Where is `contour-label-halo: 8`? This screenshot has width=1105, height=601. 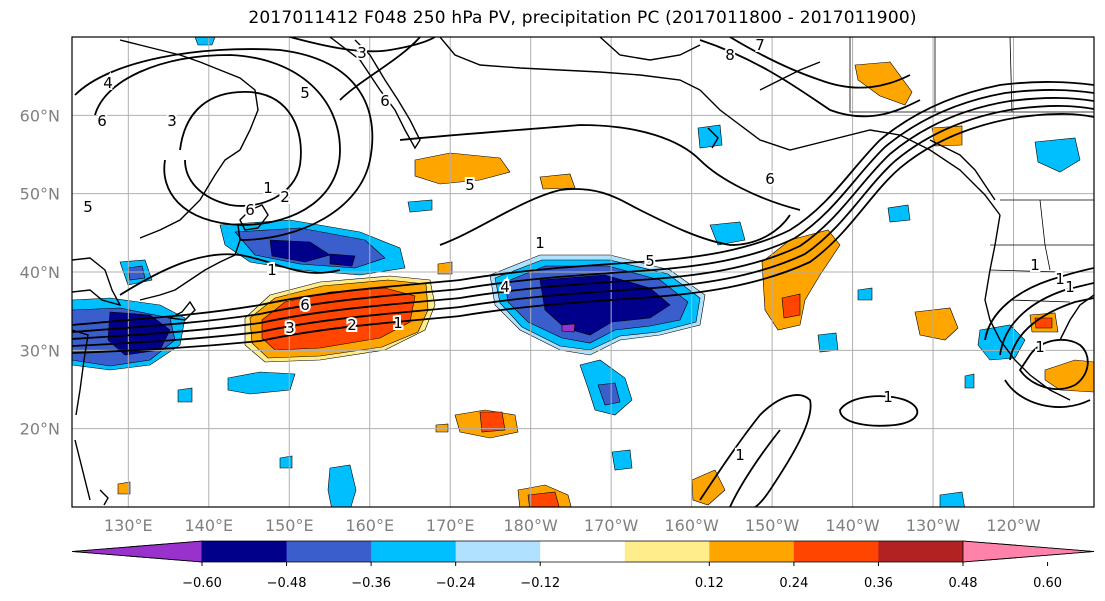
contour-label-halo: 8 is located at coordinates (730, 55).